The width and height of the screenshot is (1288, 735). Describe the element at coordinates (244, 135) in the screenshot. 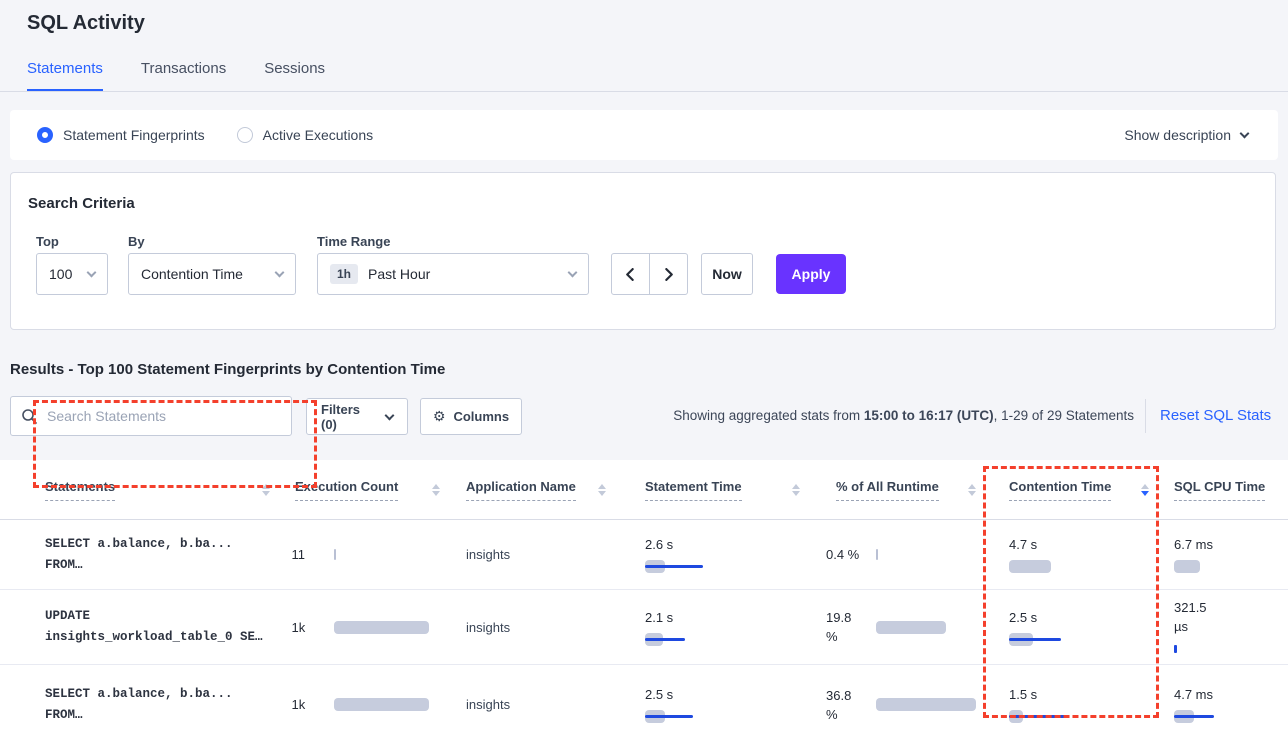

I see `radio-unselected-icon` at that location.